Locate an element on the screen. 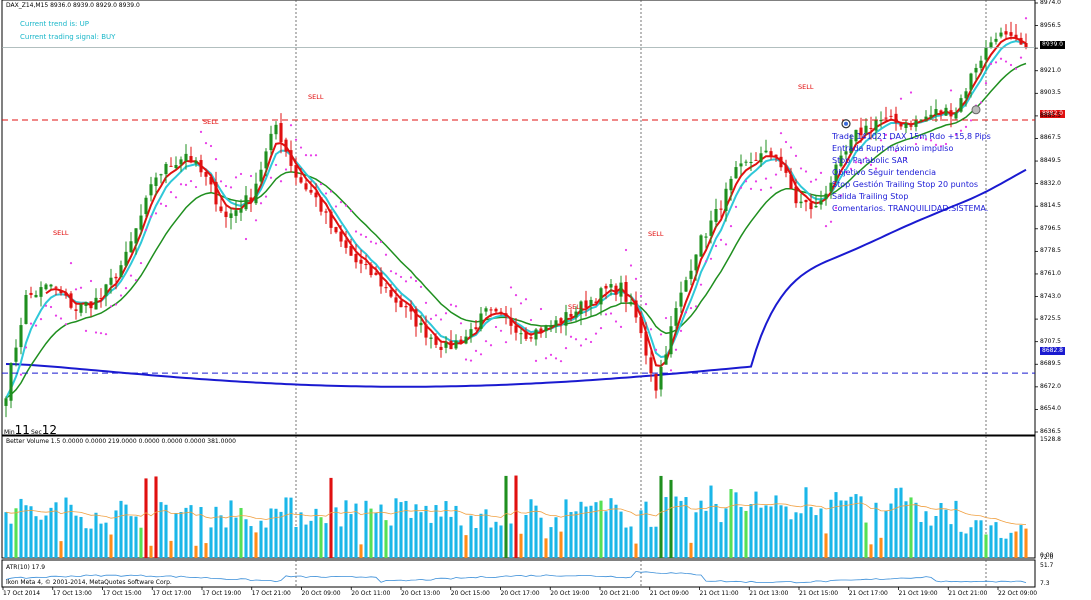 The height and width of the screenshot is (600, 1091). price-tick-label: 8956.5 is located at coordinates (1050, 25).